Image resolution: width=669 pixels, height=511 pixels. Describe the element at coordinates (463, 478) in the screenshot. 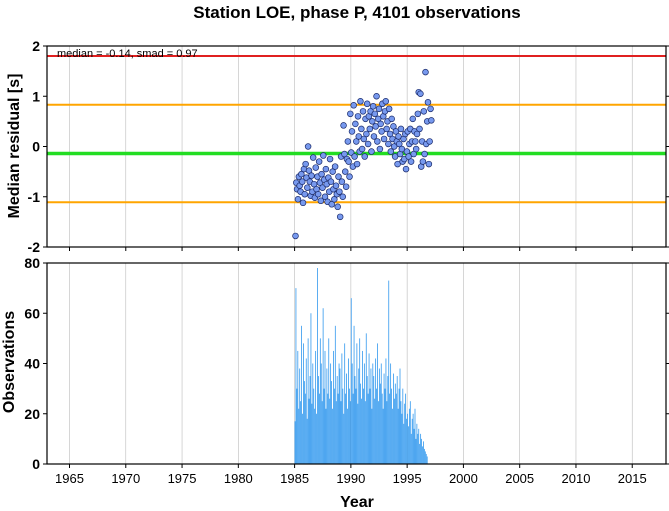

I see `x-tick-label: 2000` at that location.